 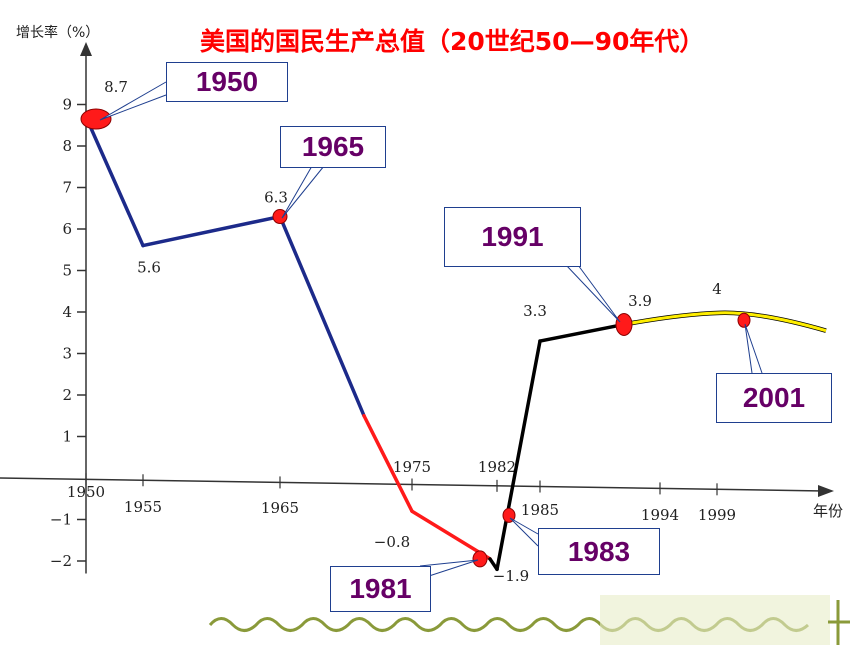 What do you see at coordinates (624, 324) in the screenshot?
I see `marker-1991` at bounding box center [624, 324].